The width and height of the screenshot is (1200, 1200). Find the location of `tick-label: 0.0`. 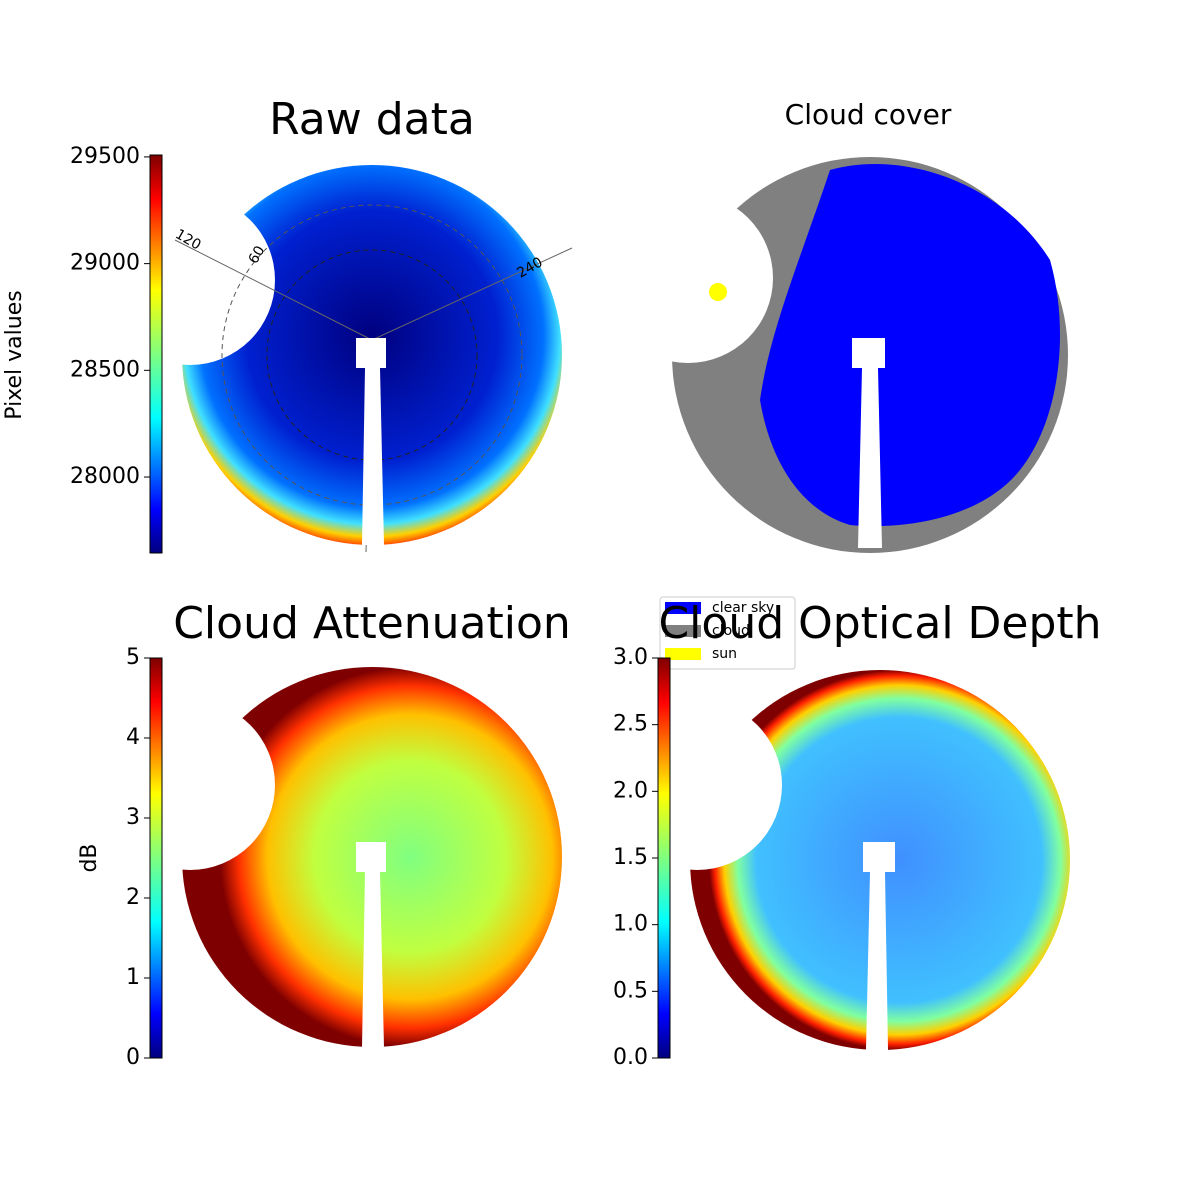

tick-label: 0.0 is located at coordinates (630, 1057).